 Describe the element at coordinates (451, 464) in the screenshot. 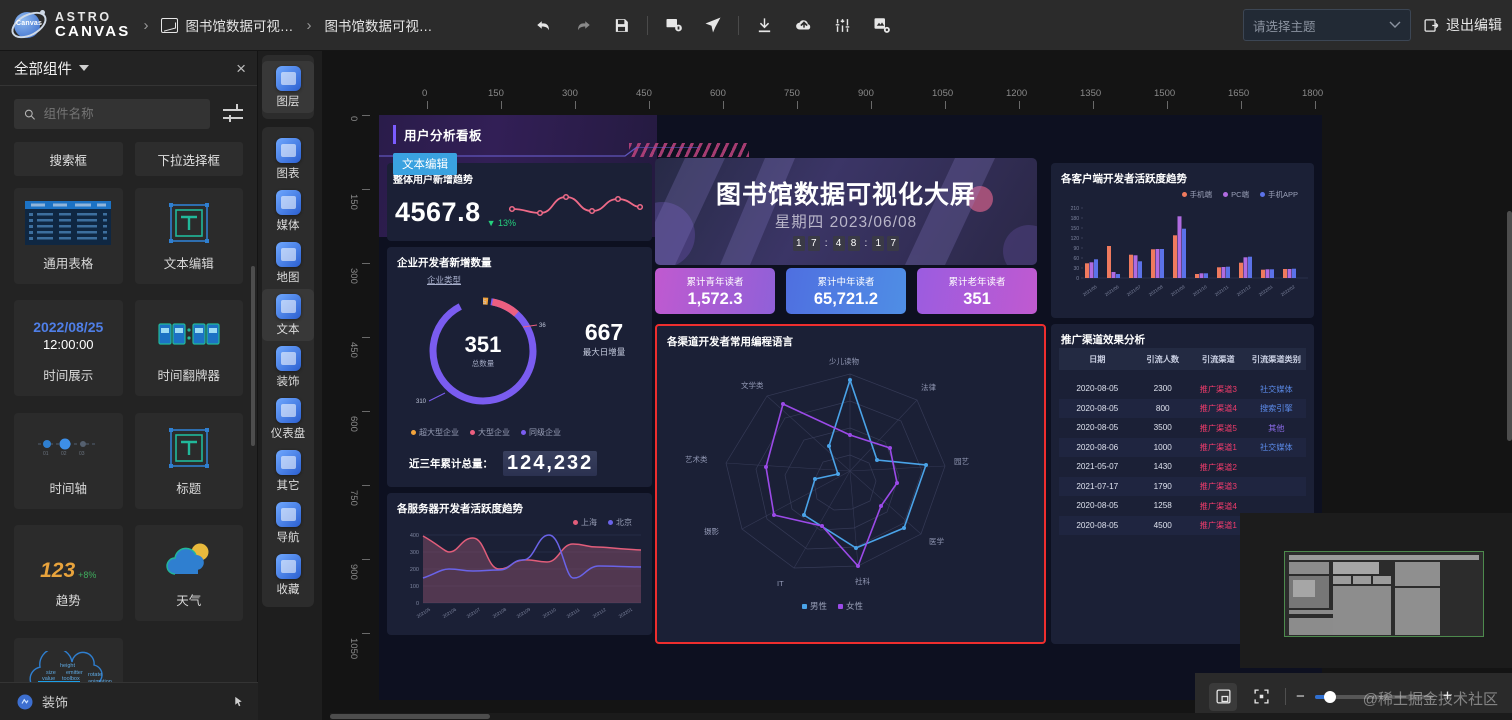

I see `donut-total-label: 近三年累计总量：` at that location.